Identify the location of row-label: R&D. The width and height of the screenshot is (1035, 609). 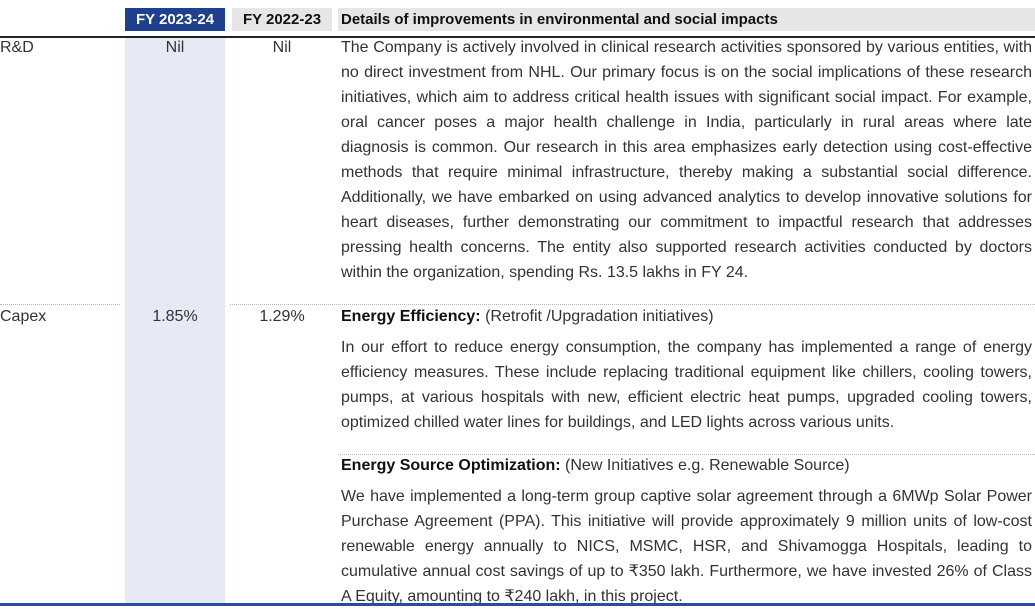
(17, 47).